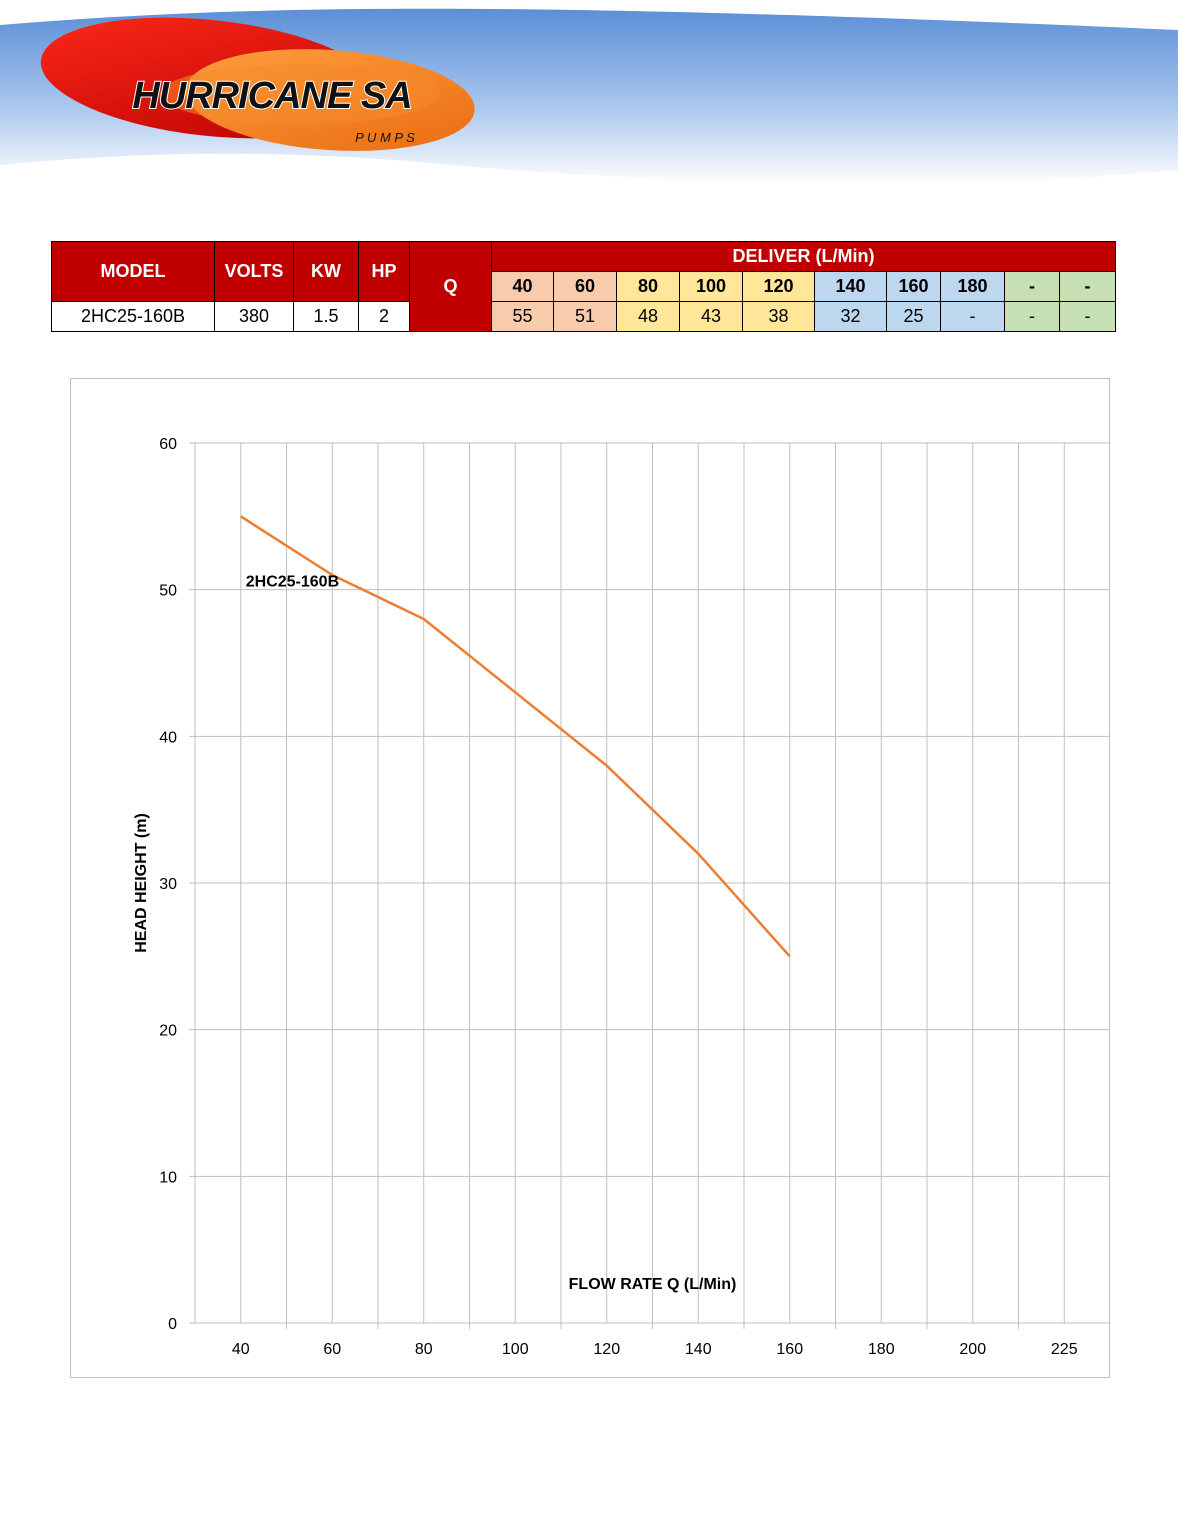 The height and width of the screenshot is (1518, 1178). Describe the element at coordinates (424, 1349) in the screenshot. I see `x-tick-label: 80` at that location.